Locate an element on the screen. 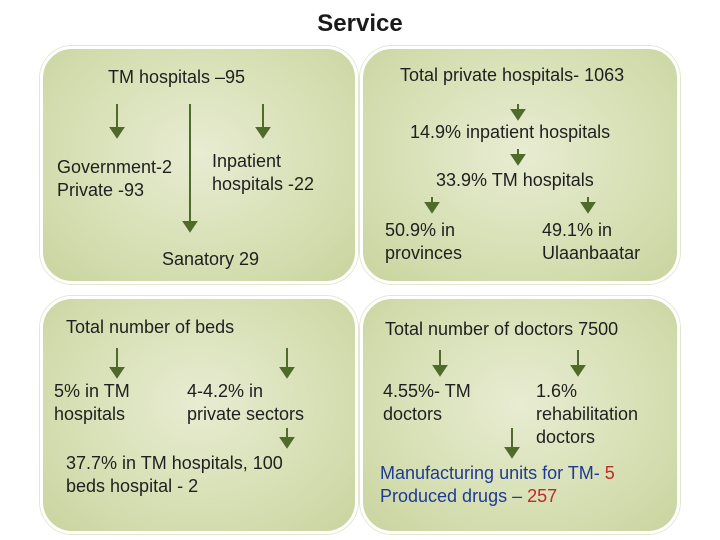  private-hospitals-header: Total private hospitals- 1063 is located at coordinates (512, 75).